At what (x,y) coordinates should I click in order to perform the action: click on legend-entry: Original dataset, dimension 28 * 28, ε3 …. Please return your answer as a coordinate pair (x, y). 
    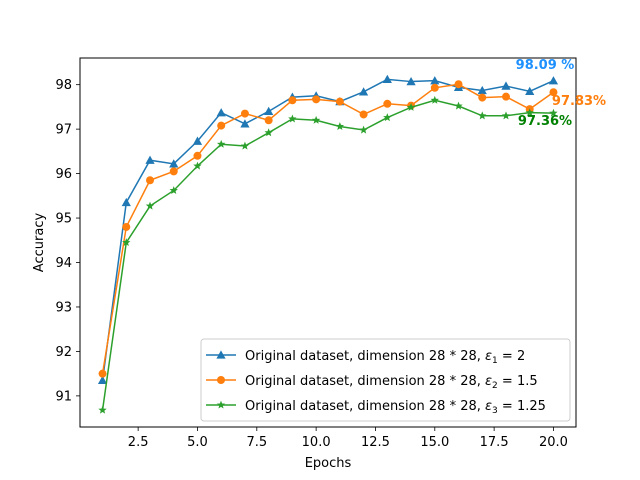
    Looking at the image, I should click on (376, 407).